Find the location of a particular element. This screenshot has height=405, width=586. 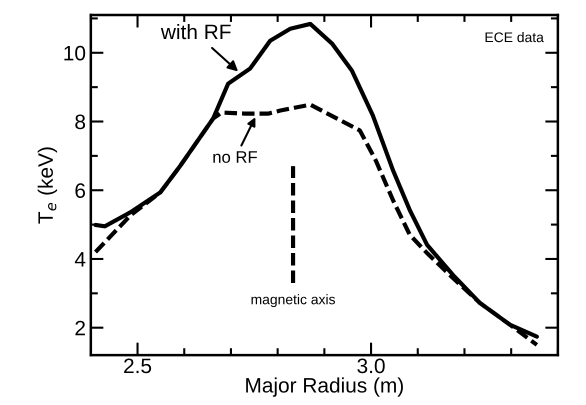

y-tick-label: 6 is located at coordinates (80, 190).